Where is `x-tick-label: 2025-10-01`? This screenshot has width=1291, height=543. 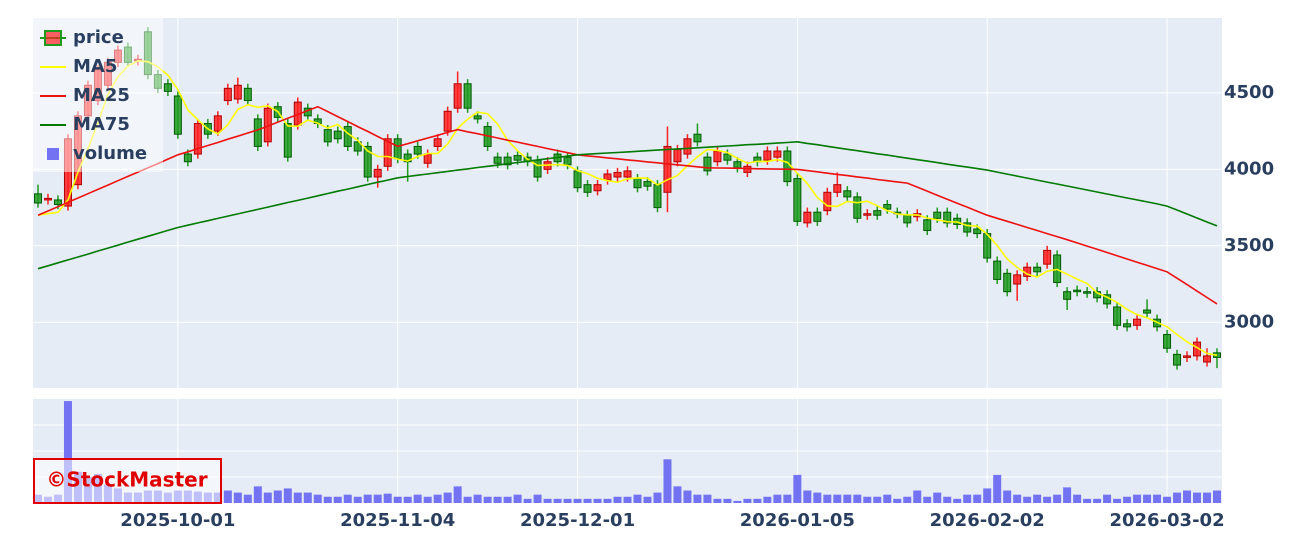 x-tick-label: 2025-10-01 is located at coordinates (177, 520).